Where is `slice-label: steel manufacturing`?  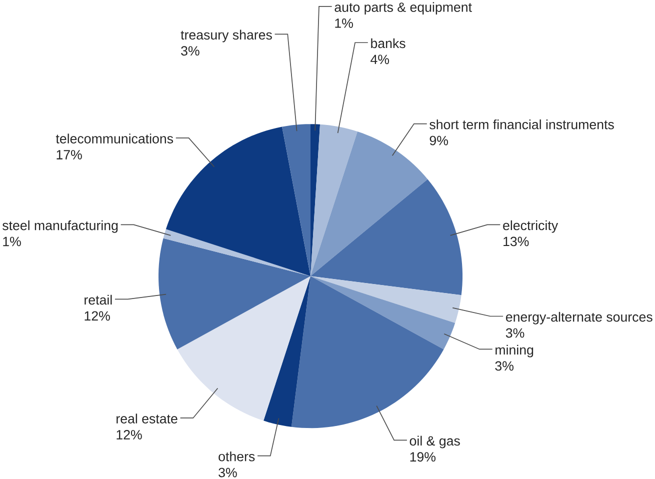
slice-label: steel manufacturing is located at coordinates (60, 226).